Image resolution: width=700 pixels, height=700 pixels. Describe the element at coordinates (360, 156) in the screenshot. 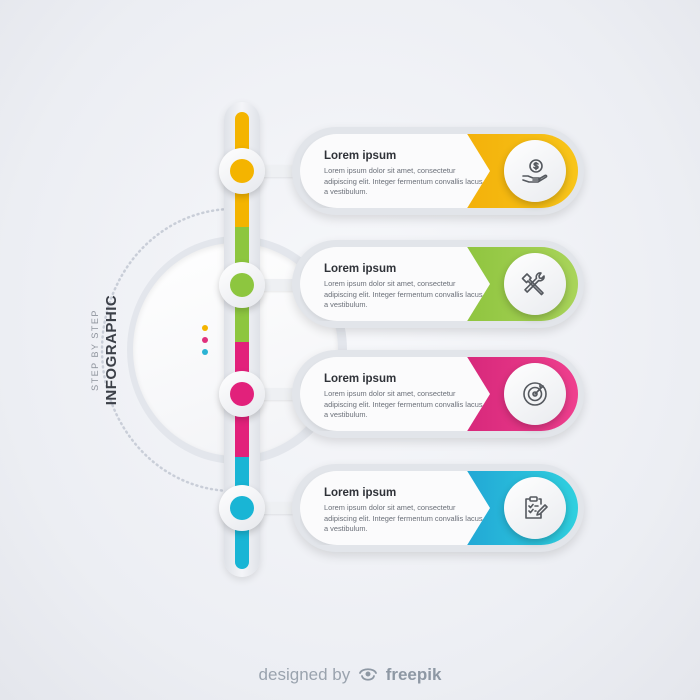

I see `step-title-1: Lorem ipsum` at that location.